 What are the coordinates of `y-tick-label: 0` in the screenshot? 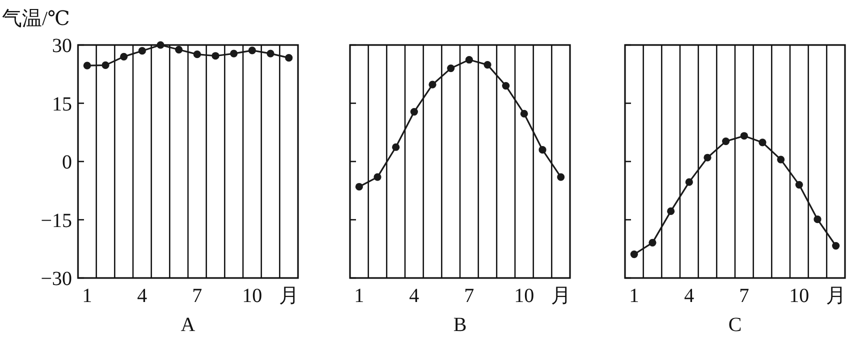 It's located at (67, 163).